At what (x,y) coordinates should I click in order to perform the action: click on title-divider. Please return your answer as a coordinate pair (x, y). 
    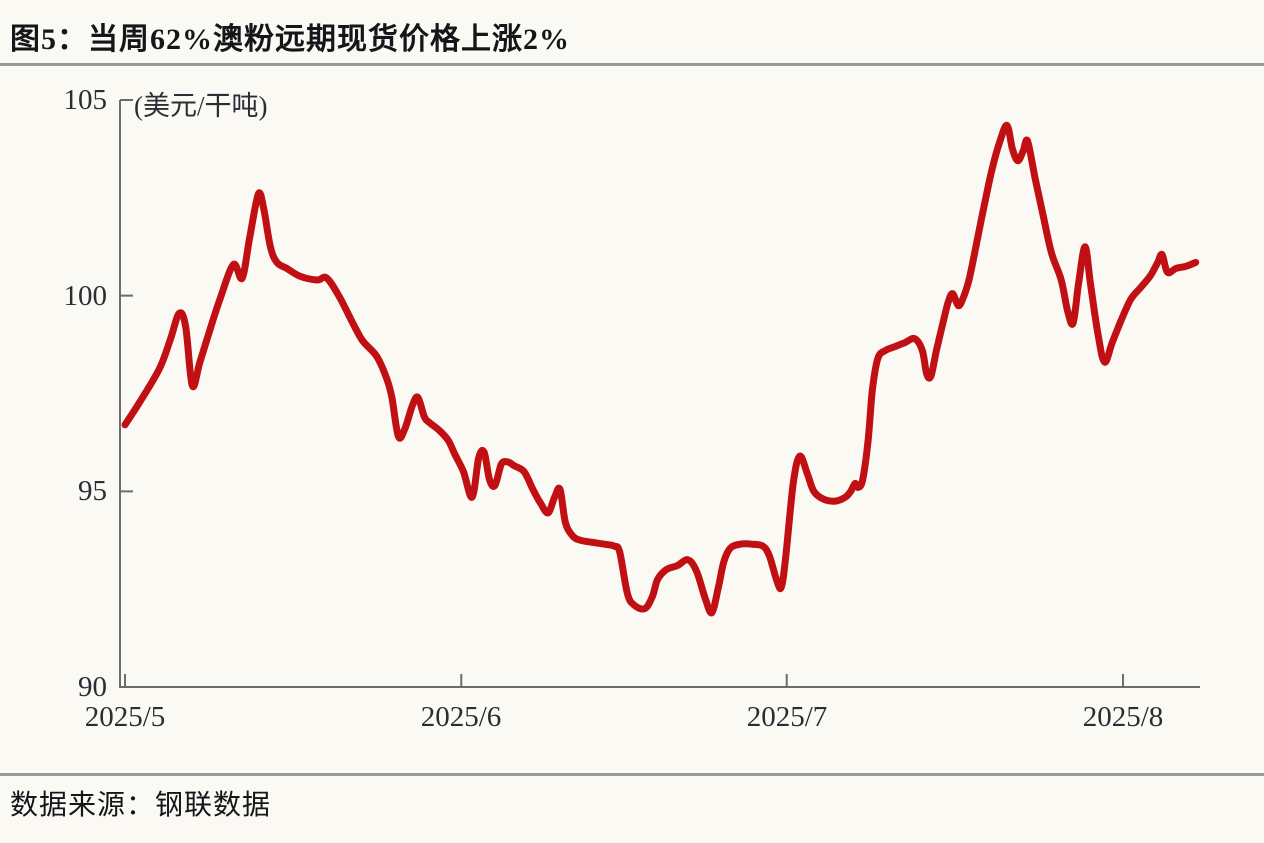
    Looking at the image, I should click on (632, 64).